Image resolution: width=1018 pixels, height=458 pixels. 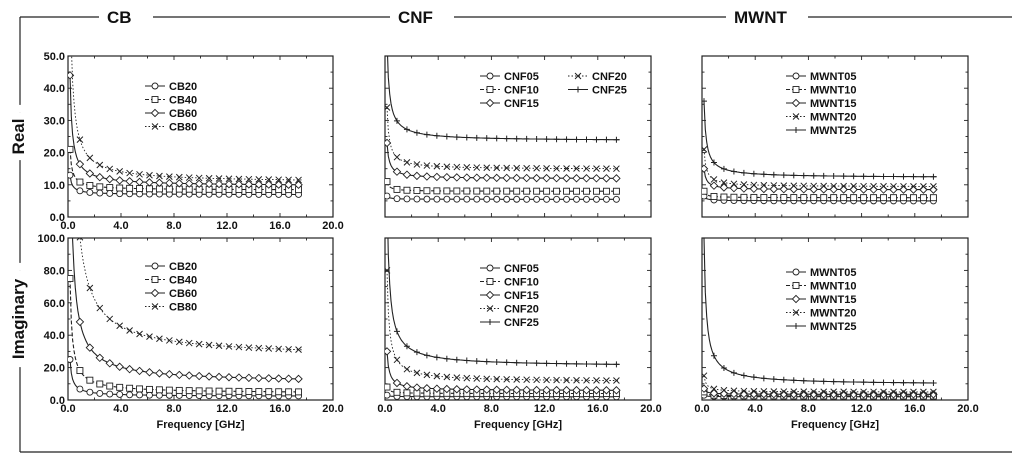 I want to click on group-title-cb: CB, so click(x=119, y=17).